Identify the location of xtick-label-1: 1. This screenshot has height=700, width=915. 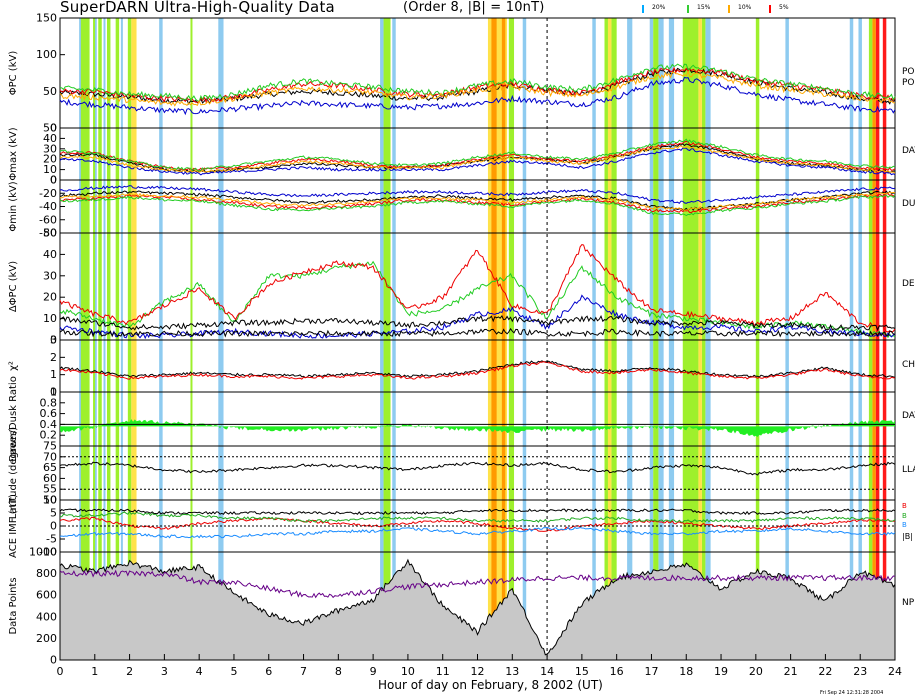
(94, 671).